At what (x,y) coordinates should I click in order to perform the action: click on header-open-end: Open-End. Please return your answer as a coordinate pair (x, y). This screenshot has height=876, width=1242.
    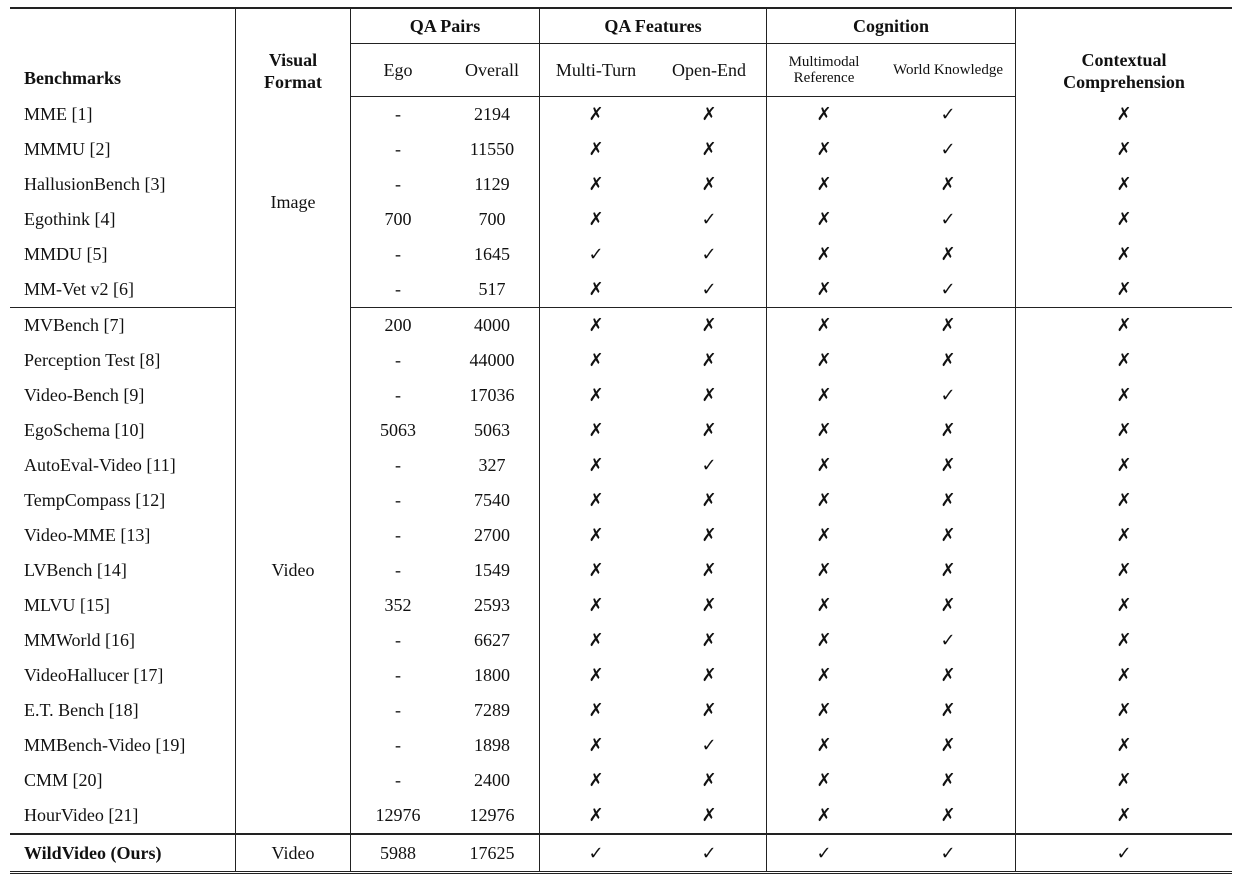
    Looking at the image, I should click on (709, 70).